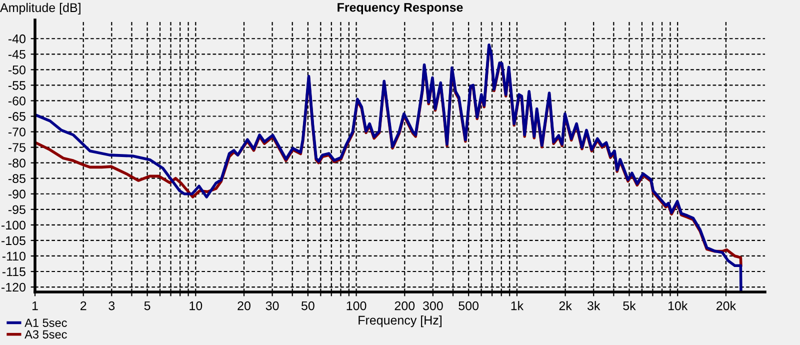 This screenshot has height=345, width=800. I want to click on y-tick-label: -65, so click(17, 116).